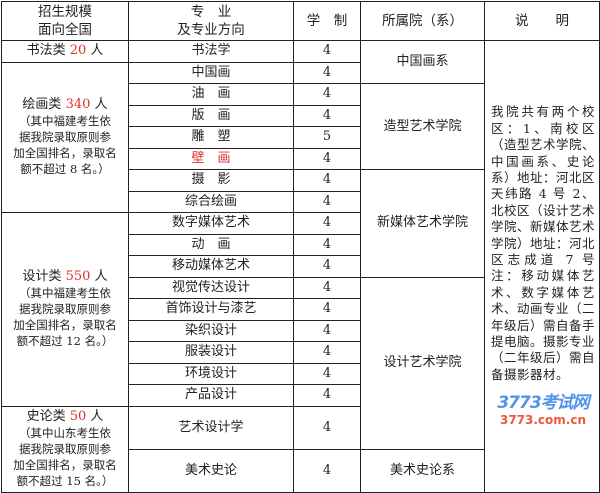 Image resolution: width=600 pixels, height=493 pixels. I want to click on group-count: 20, so click(78, 51).